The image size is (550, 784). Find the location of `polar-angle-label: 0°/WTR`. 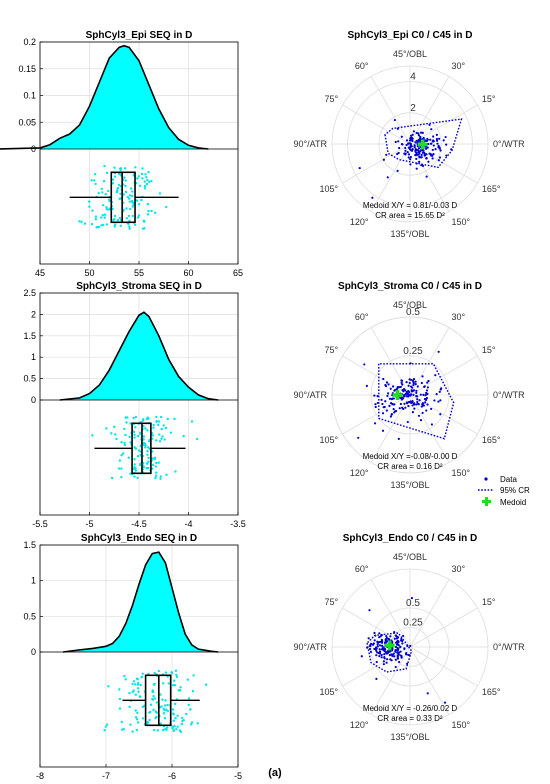

polar-angle-label: 0°/WTR is located at coordinates (509, 395).